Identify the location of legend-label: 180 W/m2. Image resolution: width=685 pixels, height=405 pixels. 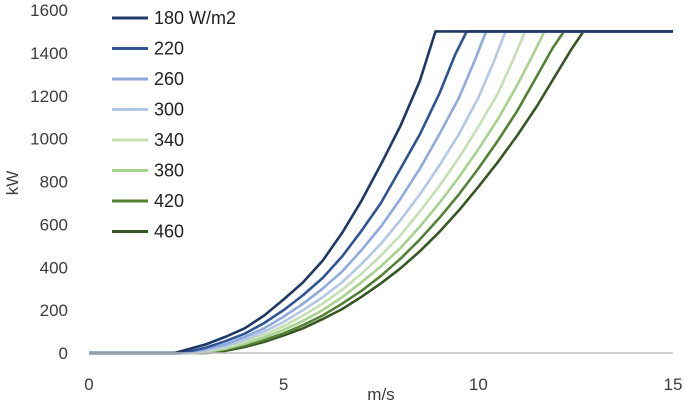
(195, 18).